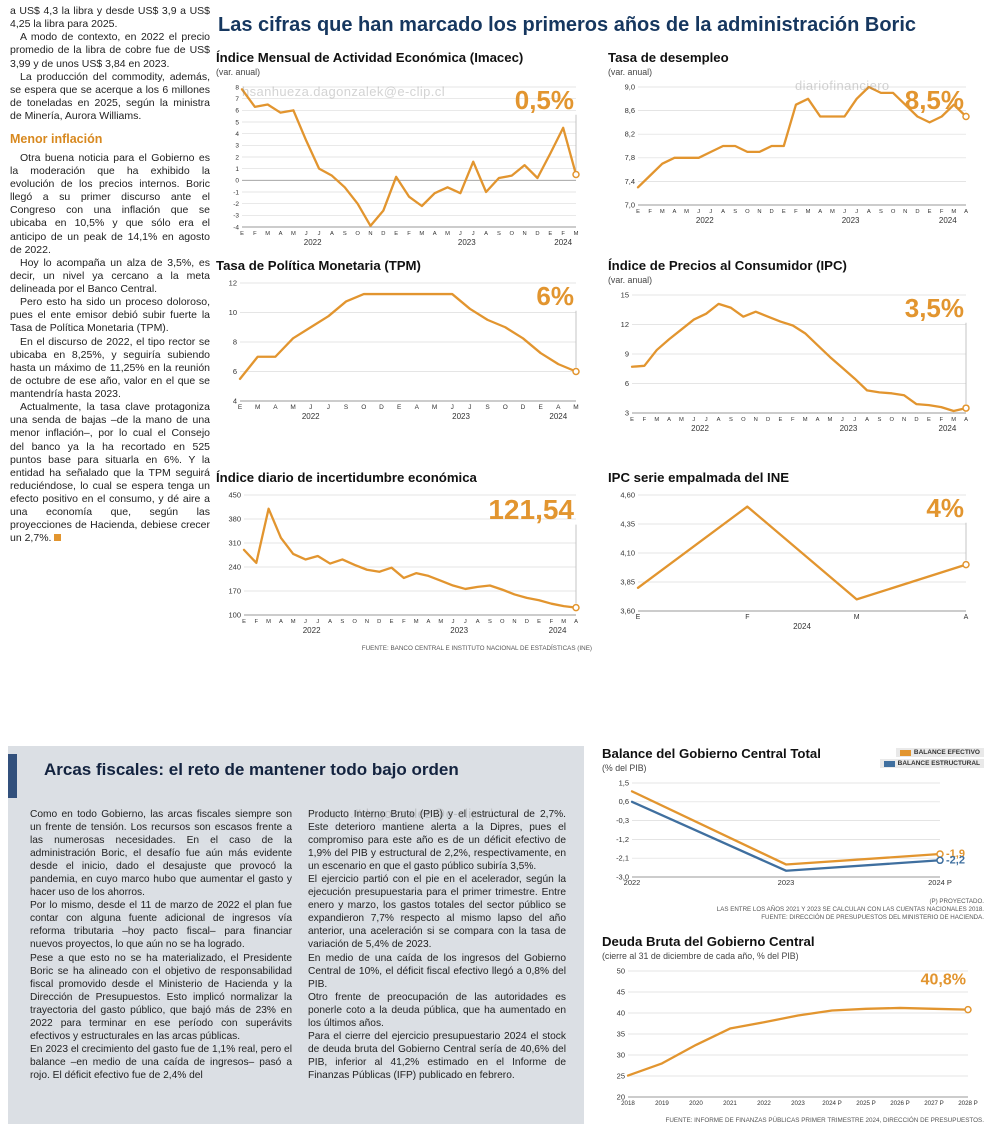 Image resolution: width=988 pixels, height=1133 pixels. What do you see at coordinates (237, 157) in the screenshot?
I see `svg-text: 2` at bounding box center [237, 157].